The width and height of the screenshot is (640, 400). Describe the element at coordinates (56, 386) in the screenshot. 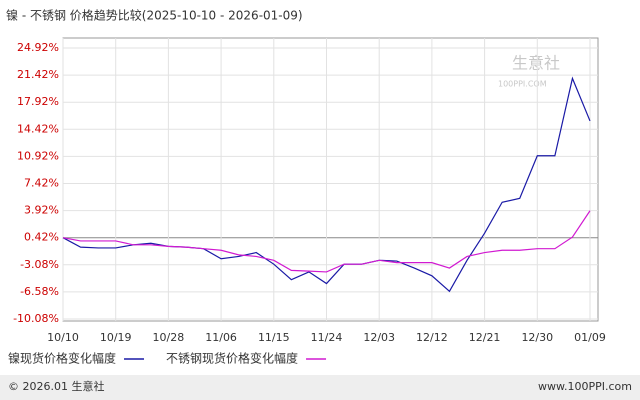

I see `footer-left: © 2026.01 生意社` at that location.